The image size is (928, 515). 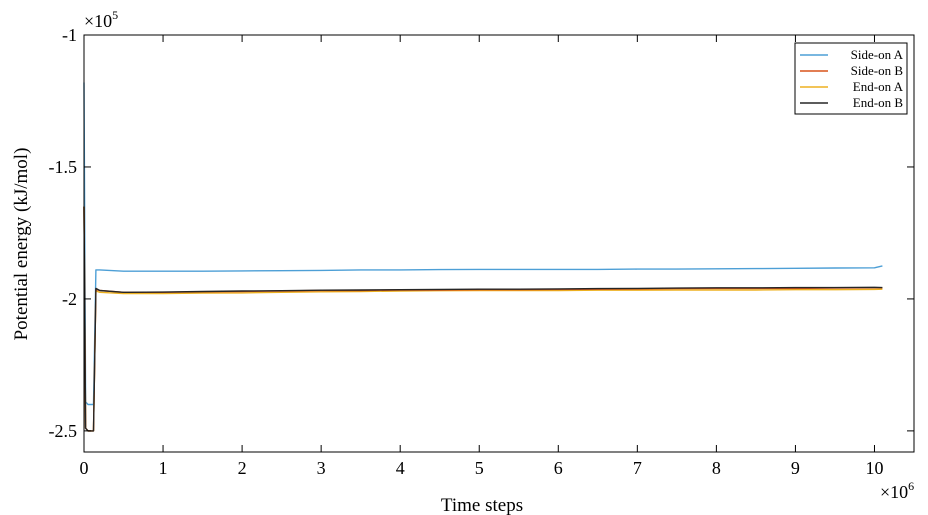 I want to click on legend-label: End-on B, so click(x=878, y=102).